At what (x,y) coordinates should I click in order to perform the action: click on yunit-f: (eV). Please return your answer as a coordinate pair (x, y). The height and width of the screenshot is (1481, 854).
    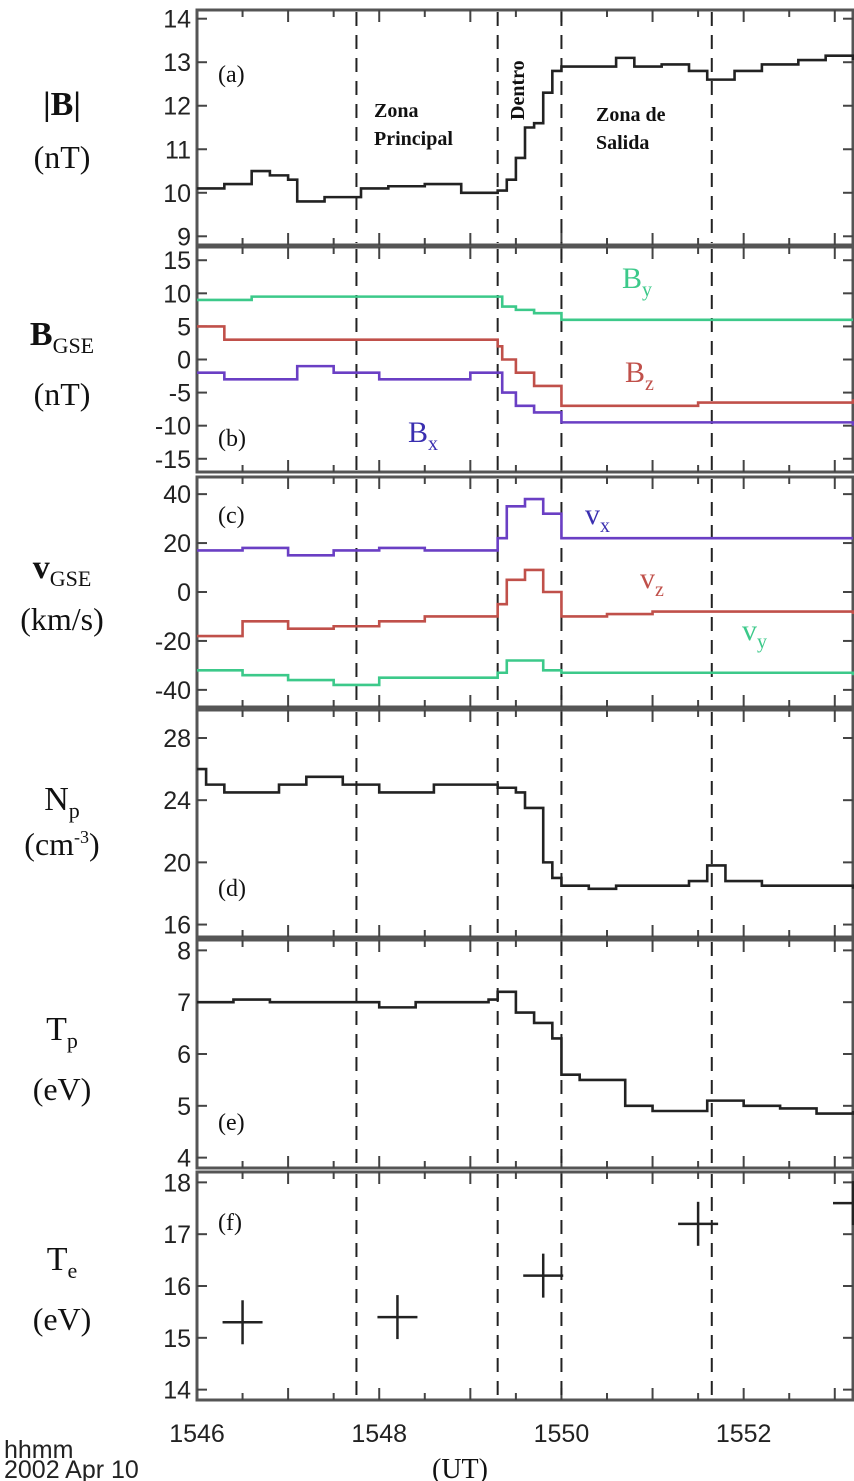
    Looking at the image, I should click on (62, 1319).